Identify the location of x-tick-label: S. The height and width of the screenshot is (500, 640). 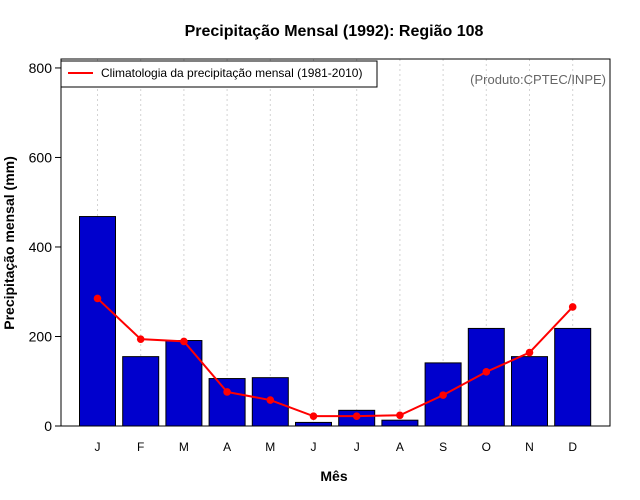
(443, 447).